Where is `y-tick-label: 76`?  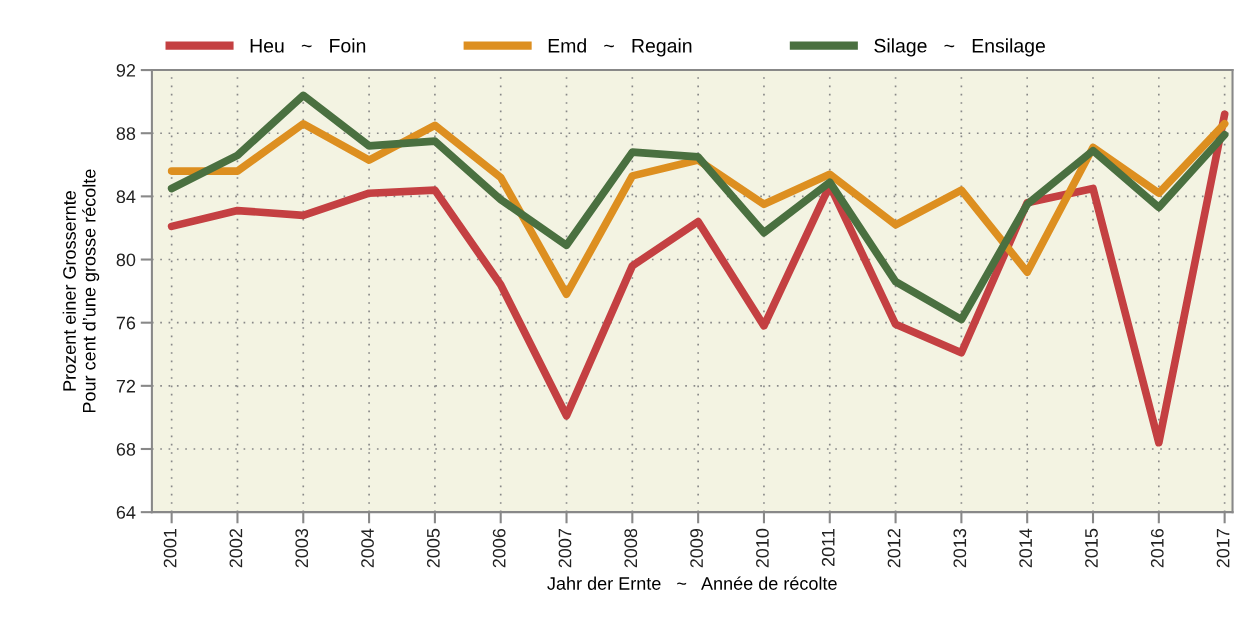 y-tick-label: 76 is located at coordinates (126, 323).